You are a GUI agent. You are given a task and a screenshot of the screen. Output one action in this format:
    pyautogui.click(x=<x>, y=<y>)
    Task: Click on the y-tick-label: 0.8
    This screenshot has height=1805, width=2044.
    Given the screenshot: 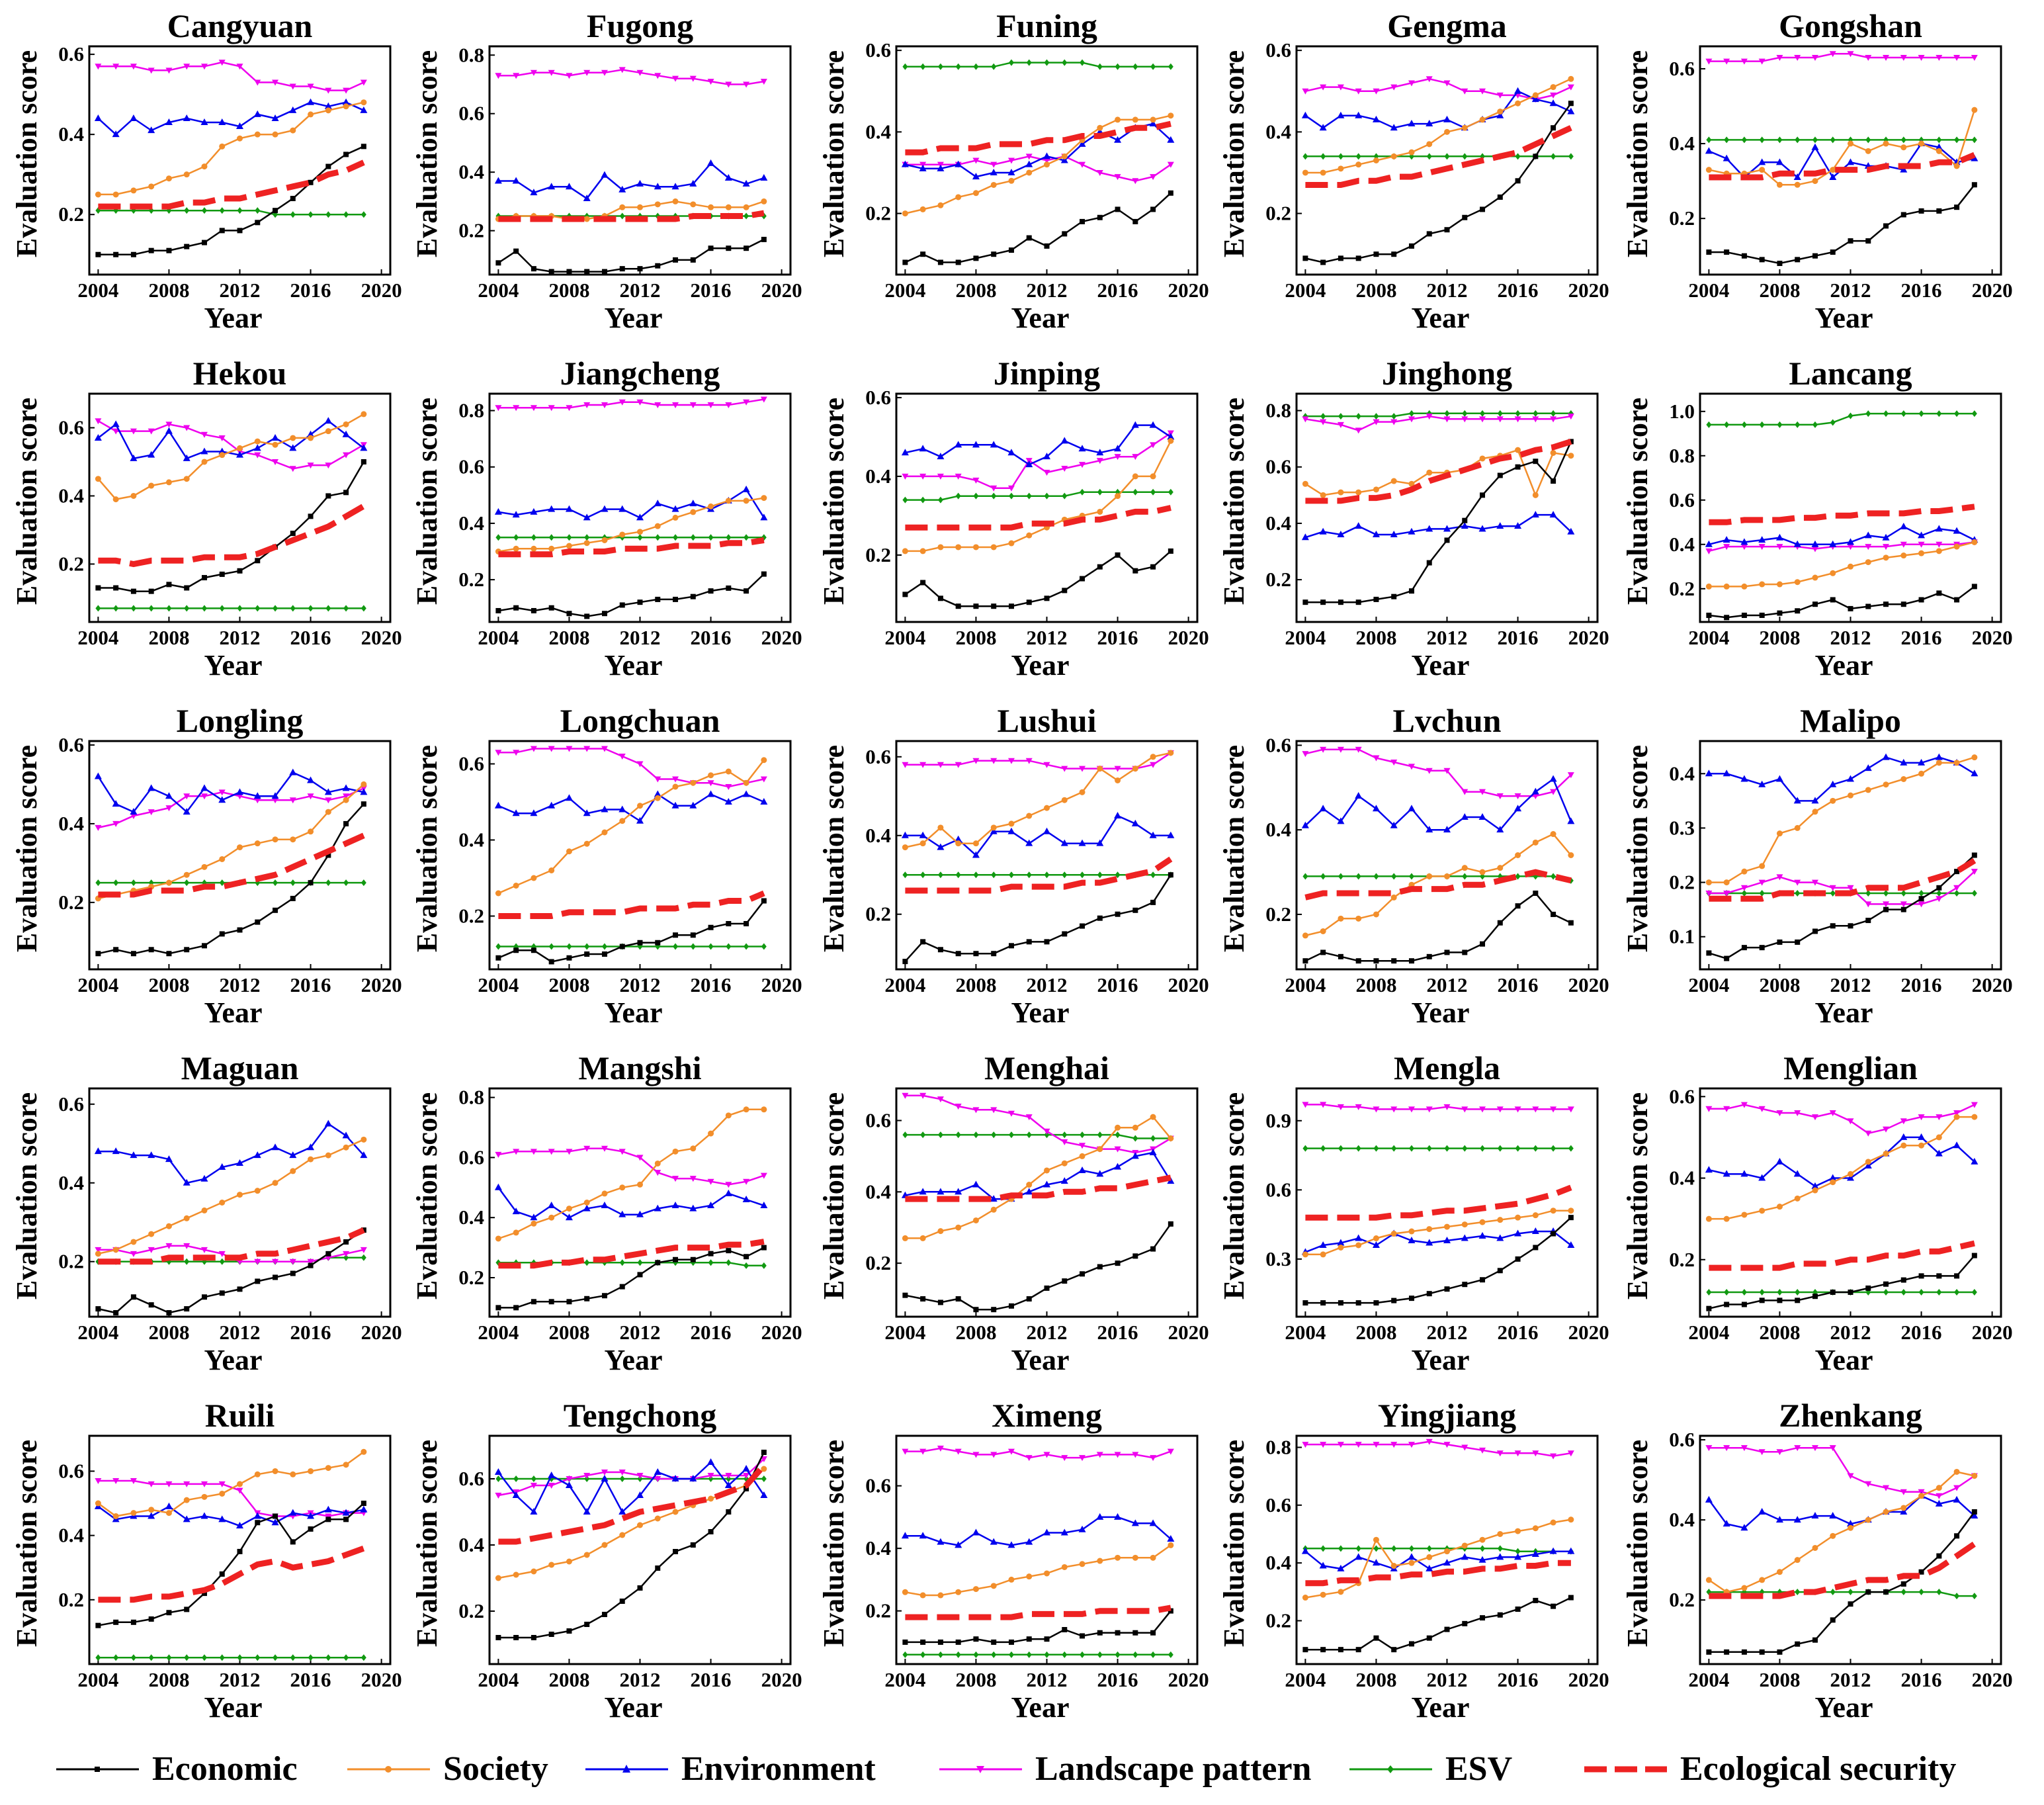 What is the action you would take?
    pyautogui.click(x=1278, y=410)
    